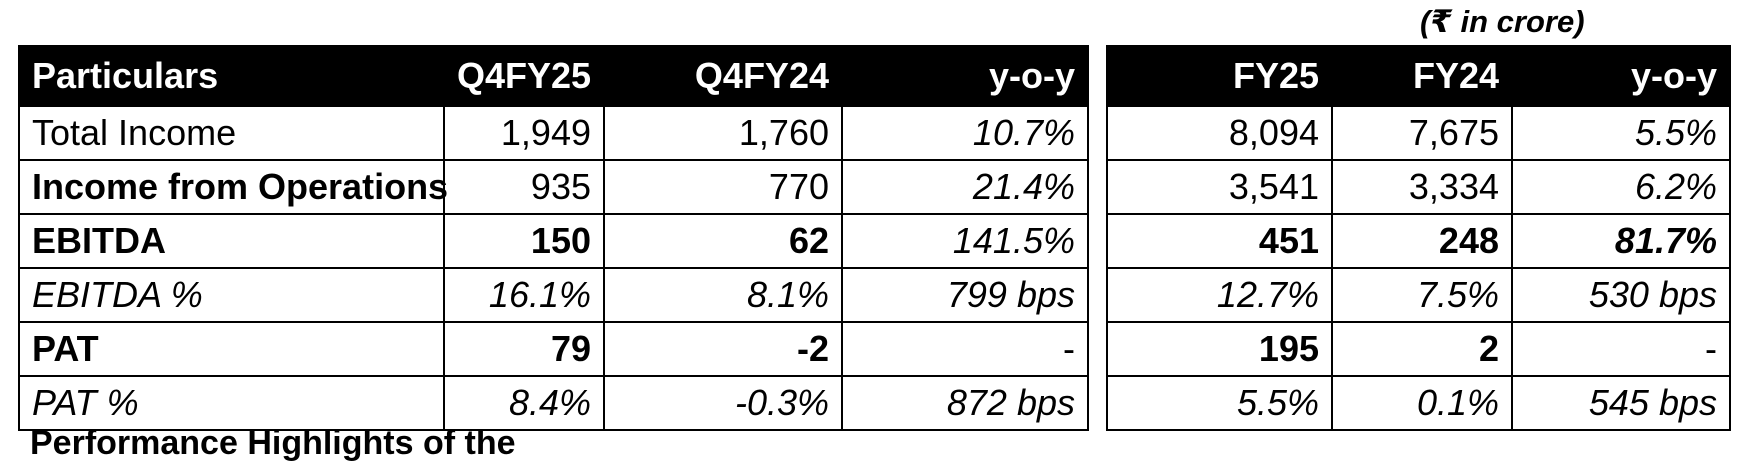  What do you see at coordinates (723, 295) in the screenshot?
I see `cell-q4fy24: 8.1%` at bounding box center [723, 295].